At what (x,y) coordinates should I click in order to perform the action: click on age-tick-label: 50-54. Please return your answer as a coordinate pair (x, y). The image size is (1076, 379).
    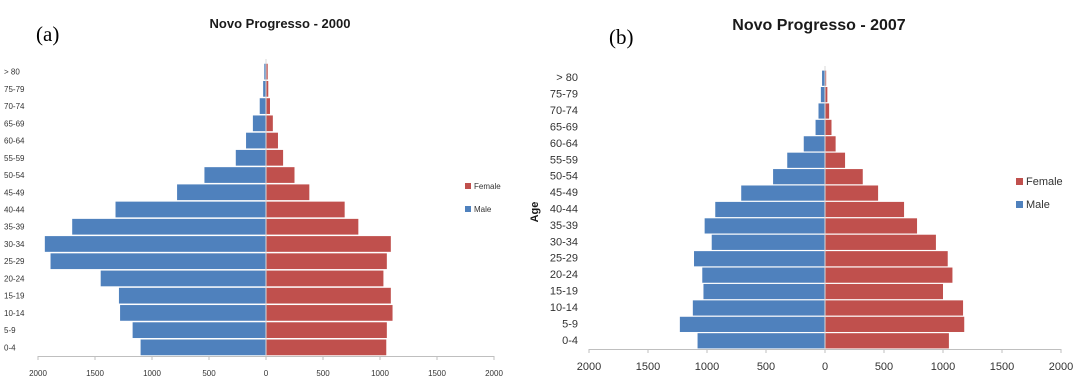
    Looking at the image, I should click on (14, 175).